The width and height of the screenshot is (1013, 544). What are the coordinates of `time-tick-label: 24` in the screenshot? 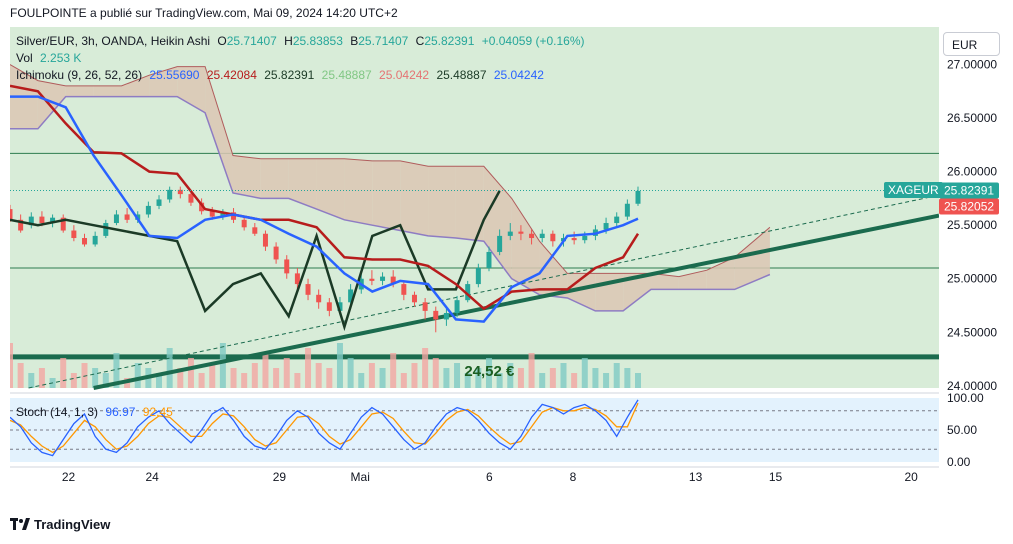 It's located at (152, 477).